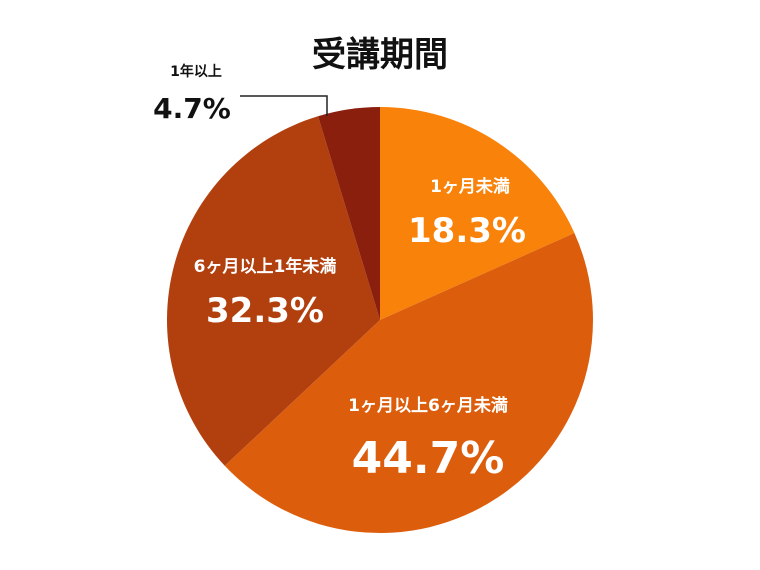  Describe the element at coordinates (470, 186) in the screenshot. I see `slice-label-1: 1ヶ月未満` at that location.